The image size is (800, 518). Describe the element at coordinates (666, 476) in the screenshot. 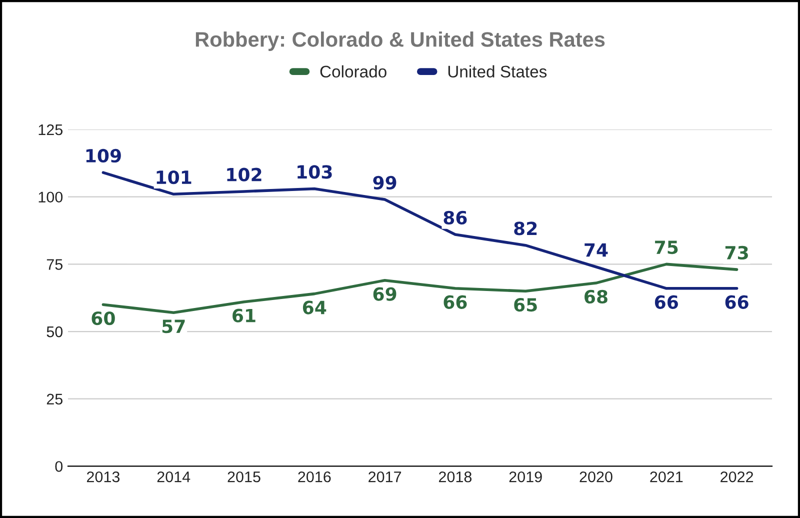

I see `x-tick-label: 2021` at that location.